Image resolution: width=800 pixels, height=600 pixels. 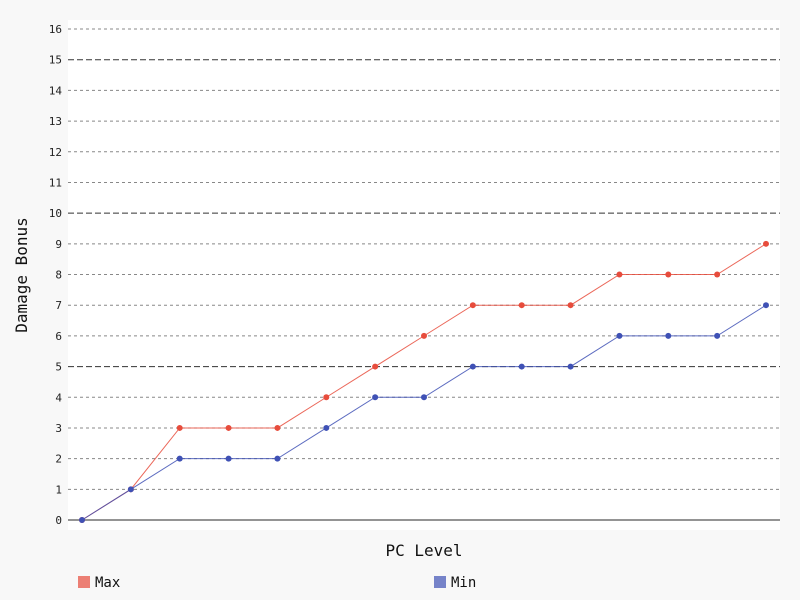 I want to click on y-tick-label: 12, so click(x=55, y=152).